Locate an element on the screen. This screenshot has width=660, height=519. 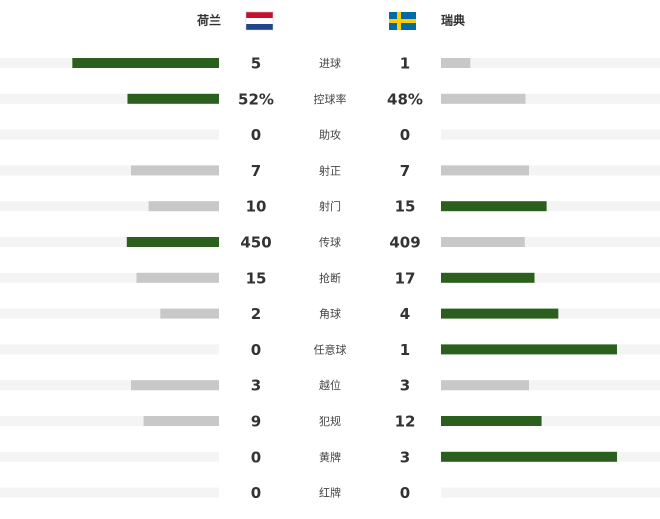
home-value: 5 is located at coordinates (256, 64).